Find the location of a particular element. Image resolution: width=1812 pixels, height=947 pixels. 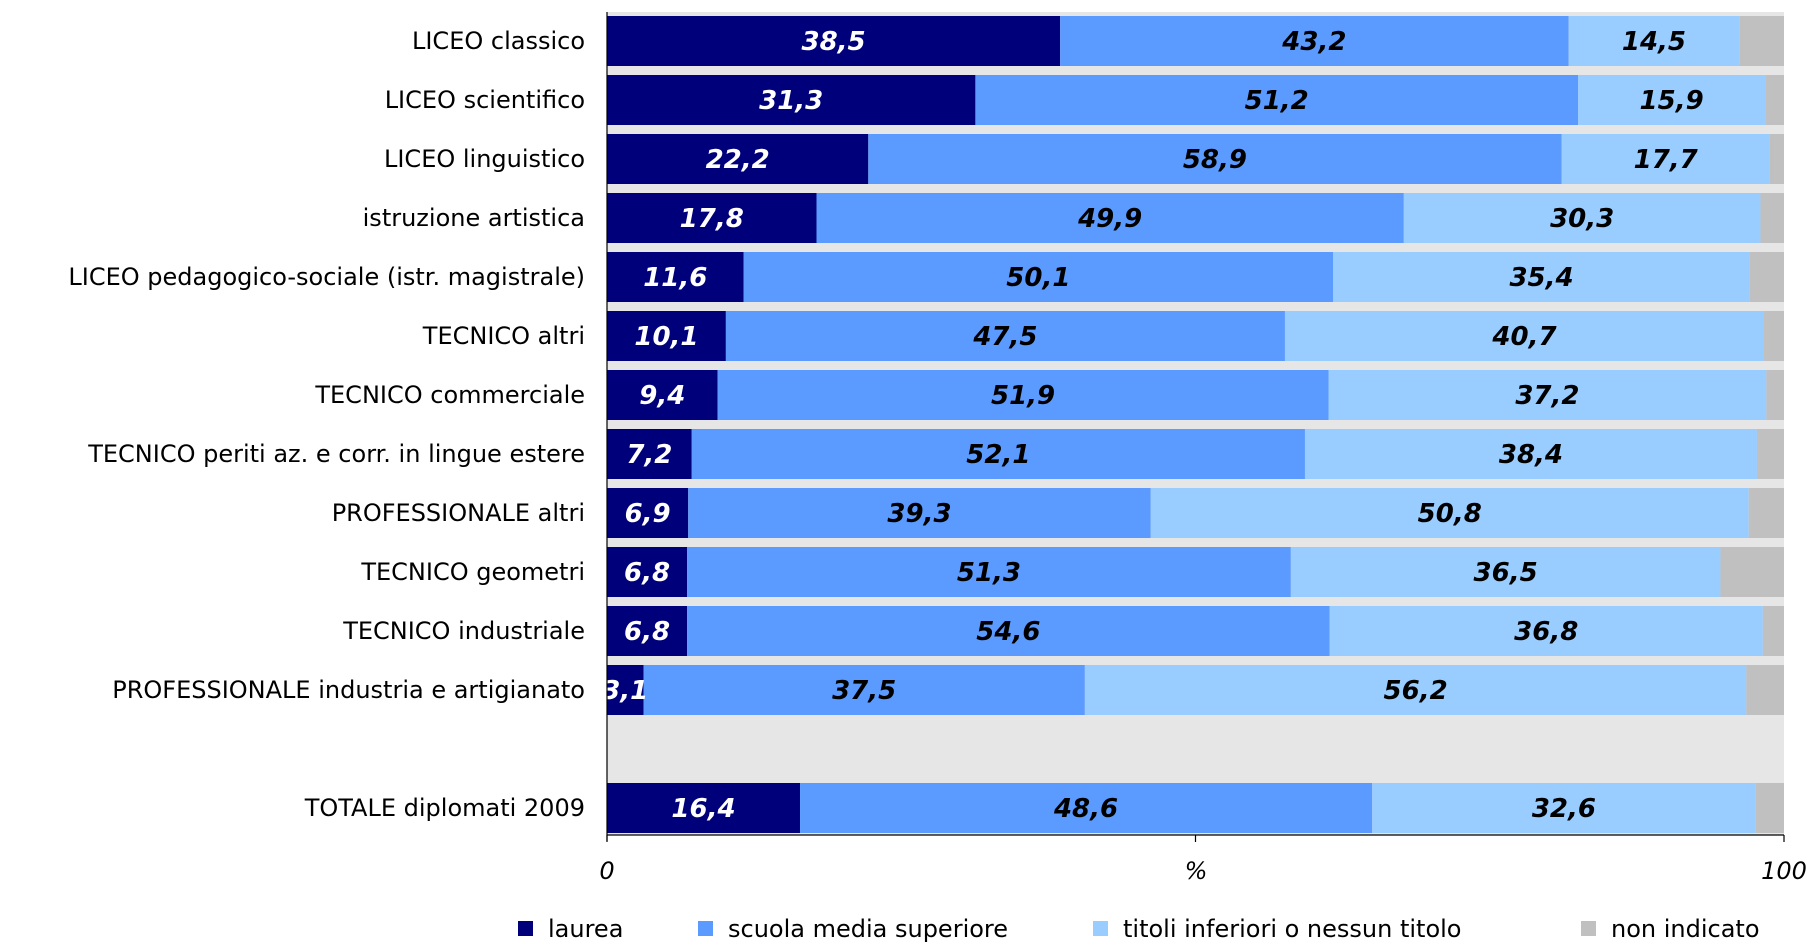

data-label: 36,8 is located at coordinates (1546, 632).